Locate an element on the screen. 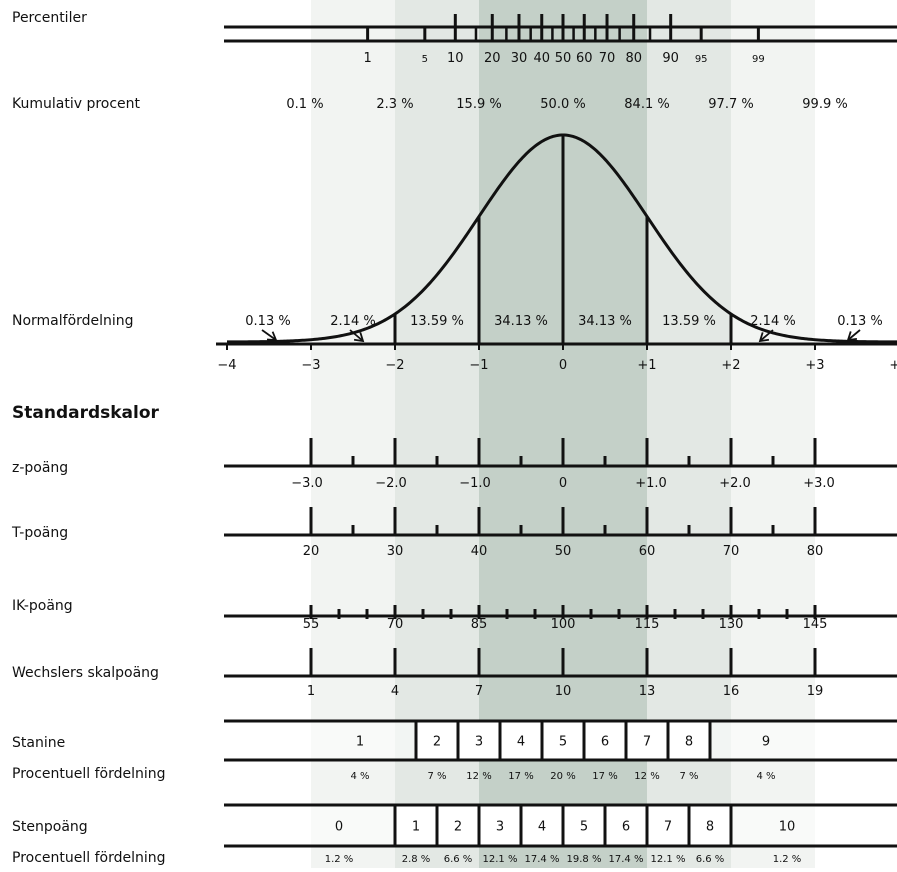 Image resolution: width=897 pixels, height=872 pixels. cumulative-label: 97.7 % is located at coordinates (730, 104).